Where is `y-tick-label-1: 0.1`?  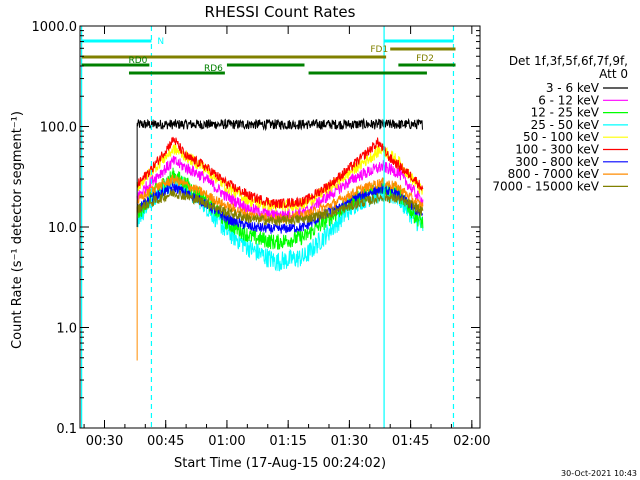
y-tick-label-1: 0.1 is located at coordinates (66, 429).